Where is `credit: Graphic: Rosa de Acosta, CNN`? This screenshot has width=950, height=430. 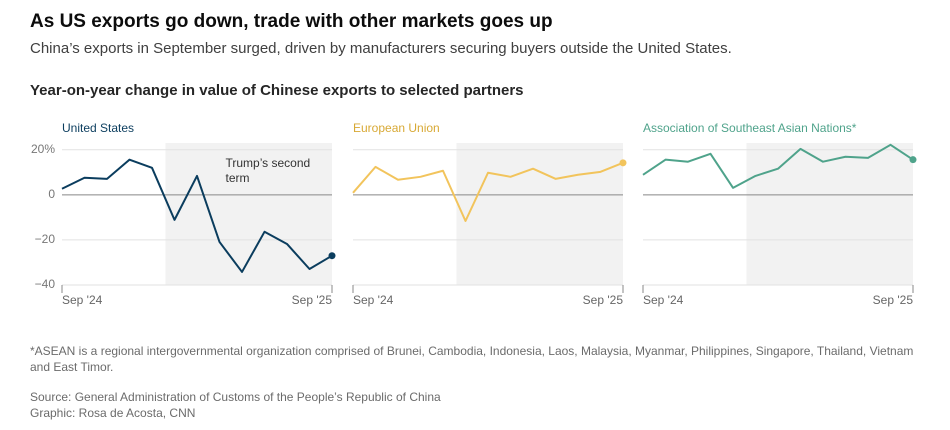 credit: Graphic: Rosa de Acosta, CNN is located at coordinates (113, 413).